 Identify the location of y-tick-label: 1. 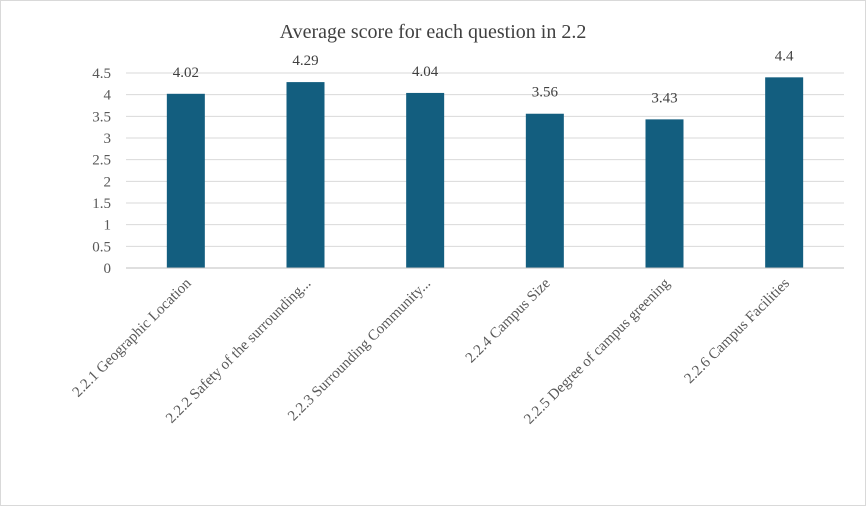
(108, 226).